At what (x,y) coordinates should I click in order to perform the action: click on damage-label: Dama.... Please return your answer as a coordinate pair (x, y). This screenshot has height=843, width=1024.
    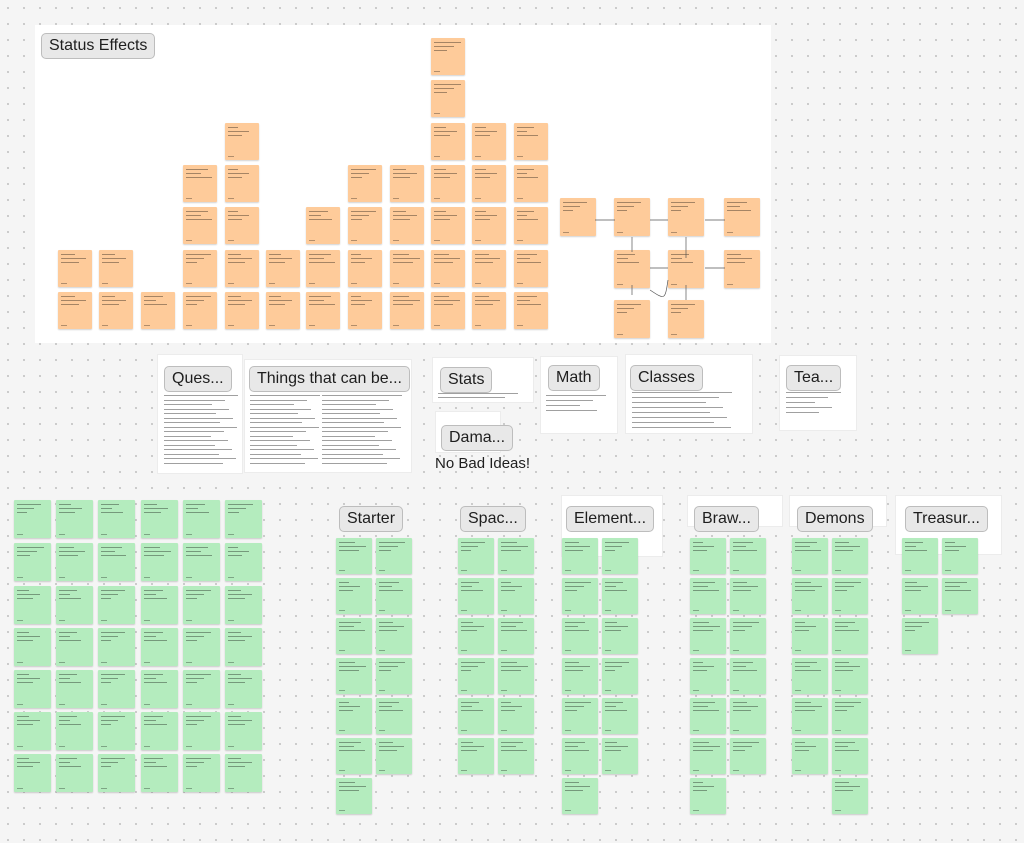
    Looking at the image, I should click on (477, 438).